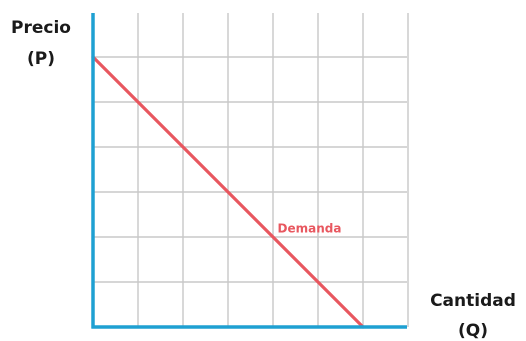 The width and height of the screenshot is (526, 341). I want to click on y-axis-label-line-2: (P), so click(41, 59).